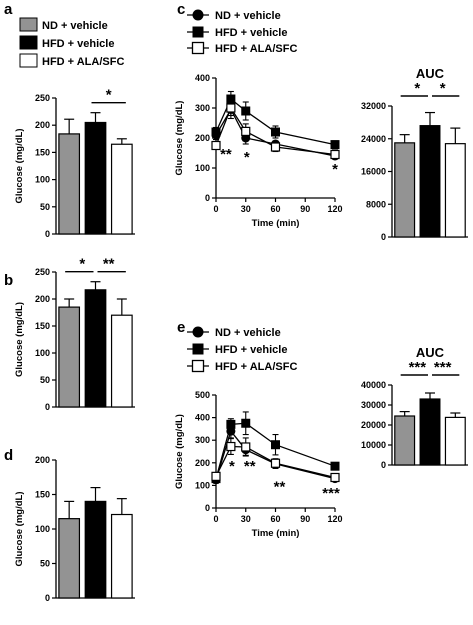 The height and width of the screenshot is (625, 473). I want to click on legend-e-marker-hfd, so click(198, 349).